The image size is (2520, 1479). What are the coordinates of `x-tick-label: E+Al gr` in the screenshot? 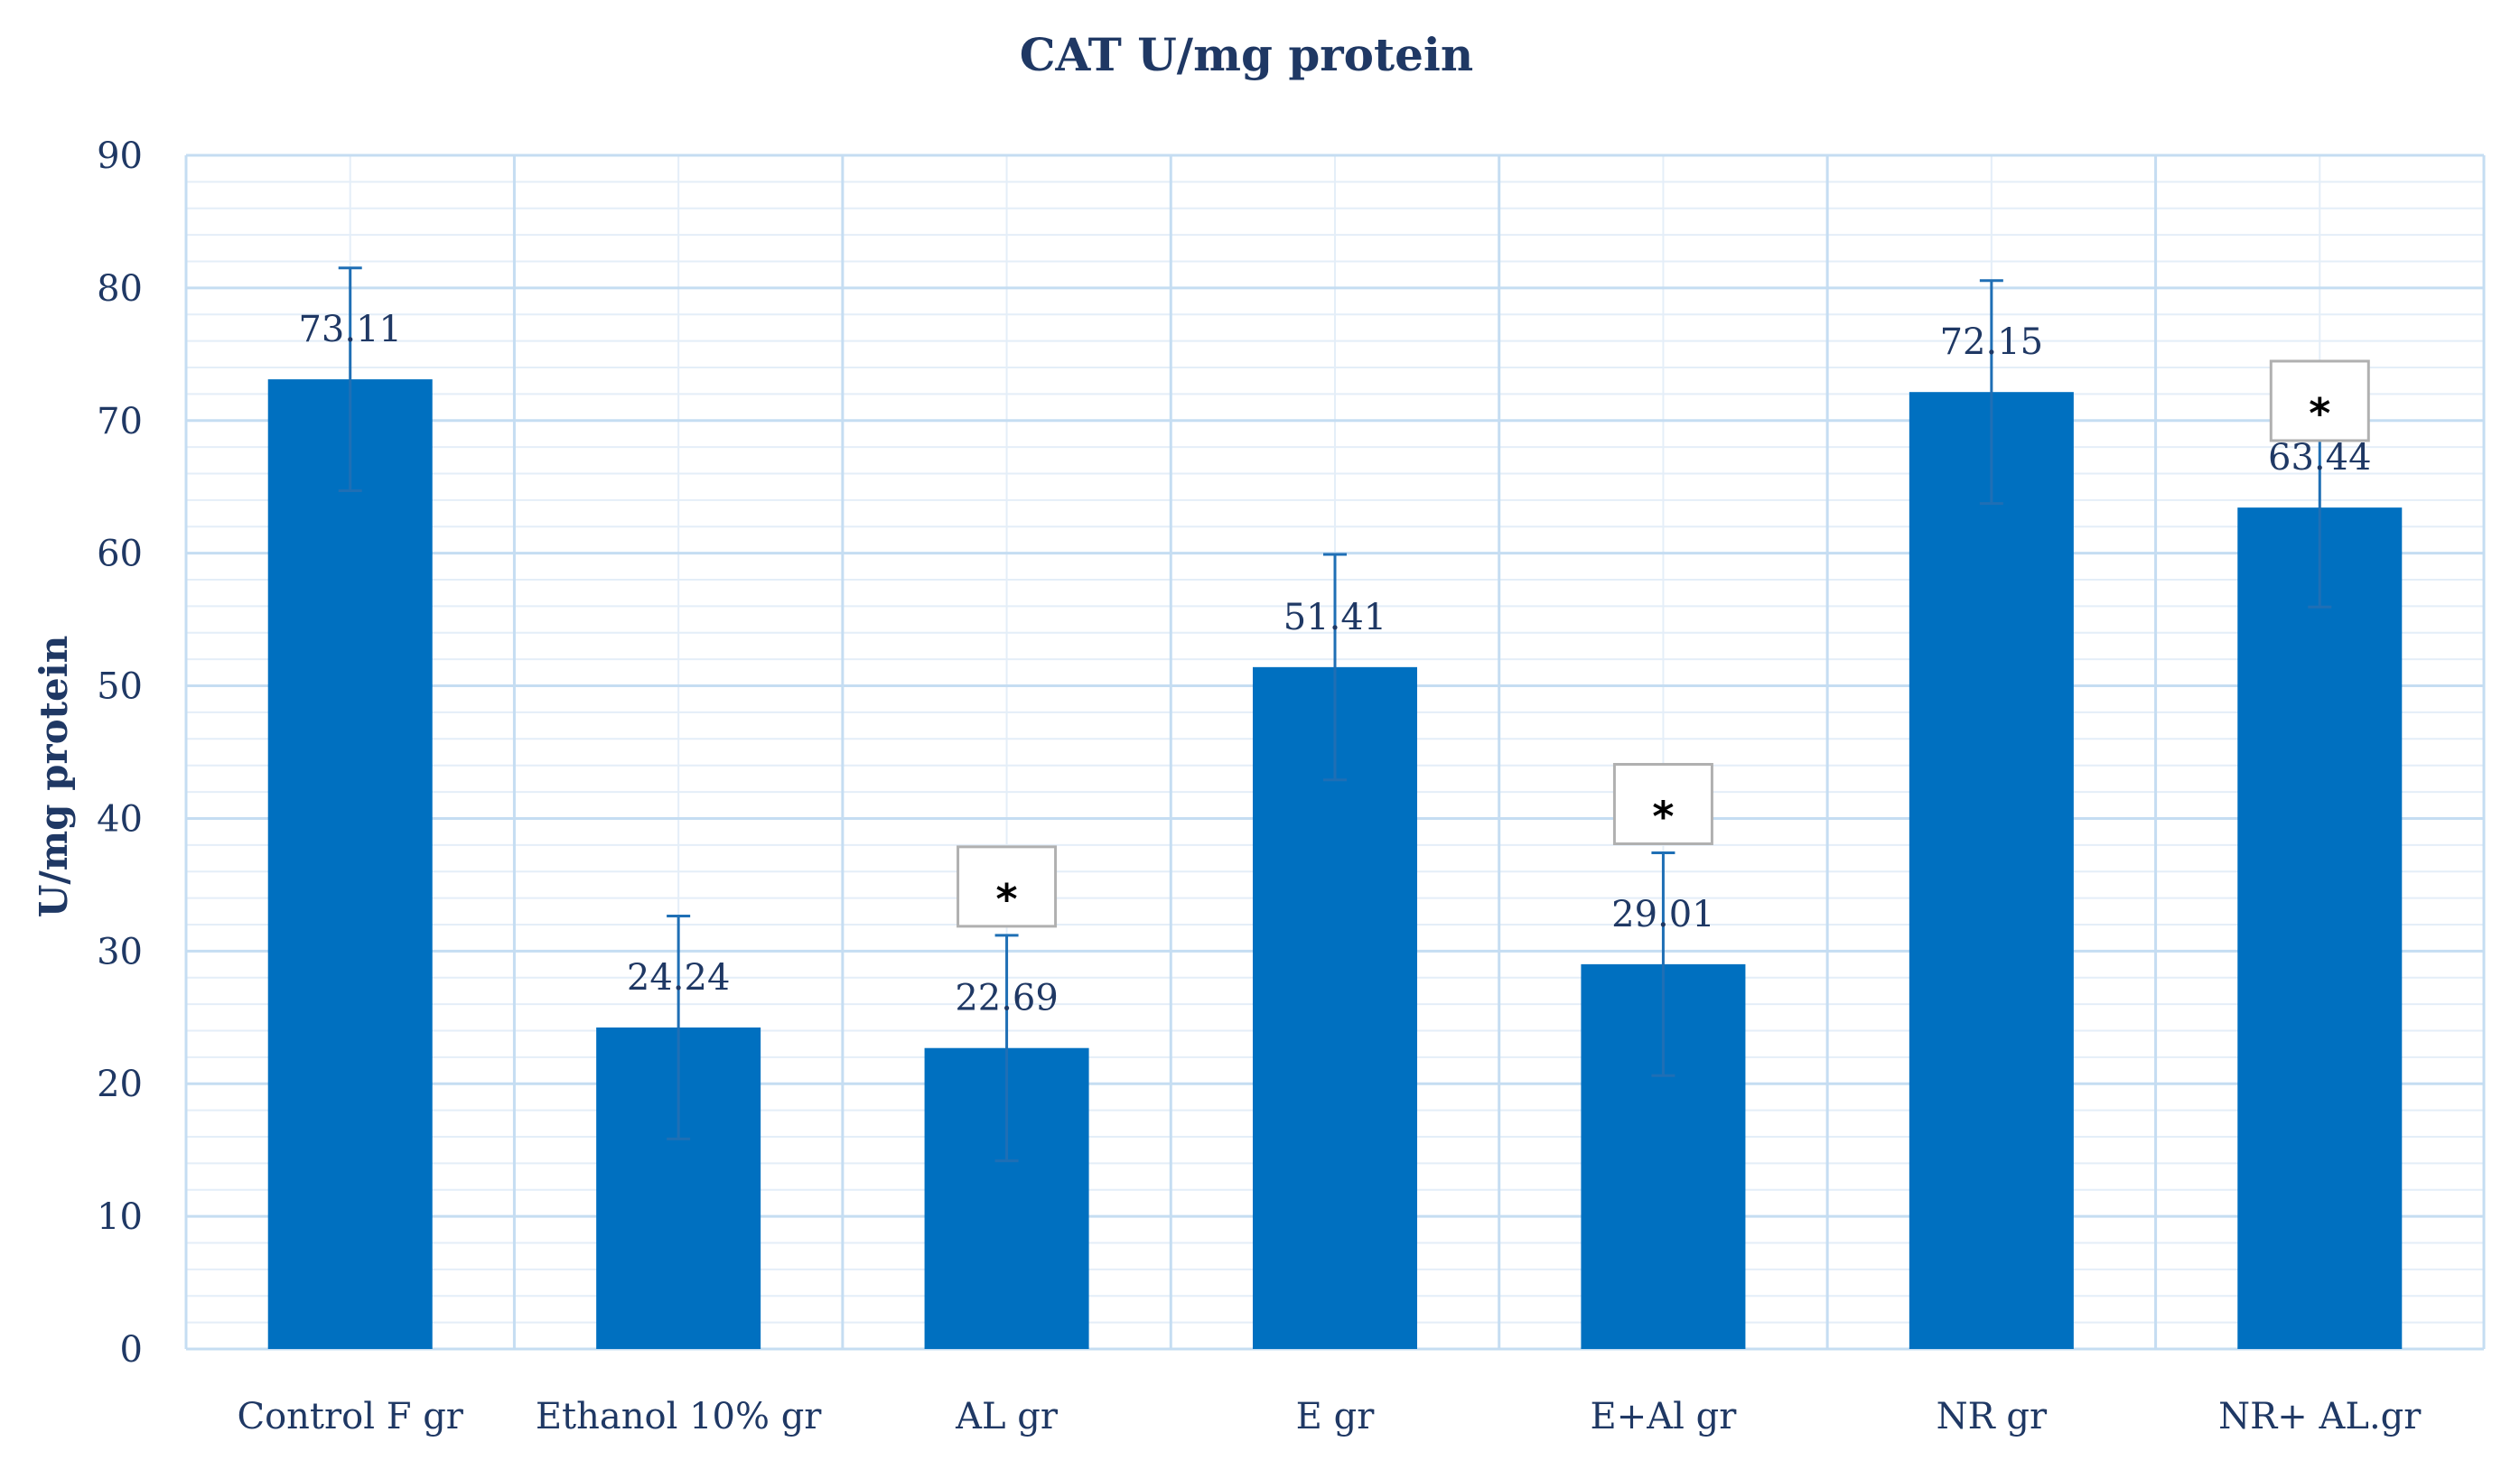 It's located at (1664, 1416).